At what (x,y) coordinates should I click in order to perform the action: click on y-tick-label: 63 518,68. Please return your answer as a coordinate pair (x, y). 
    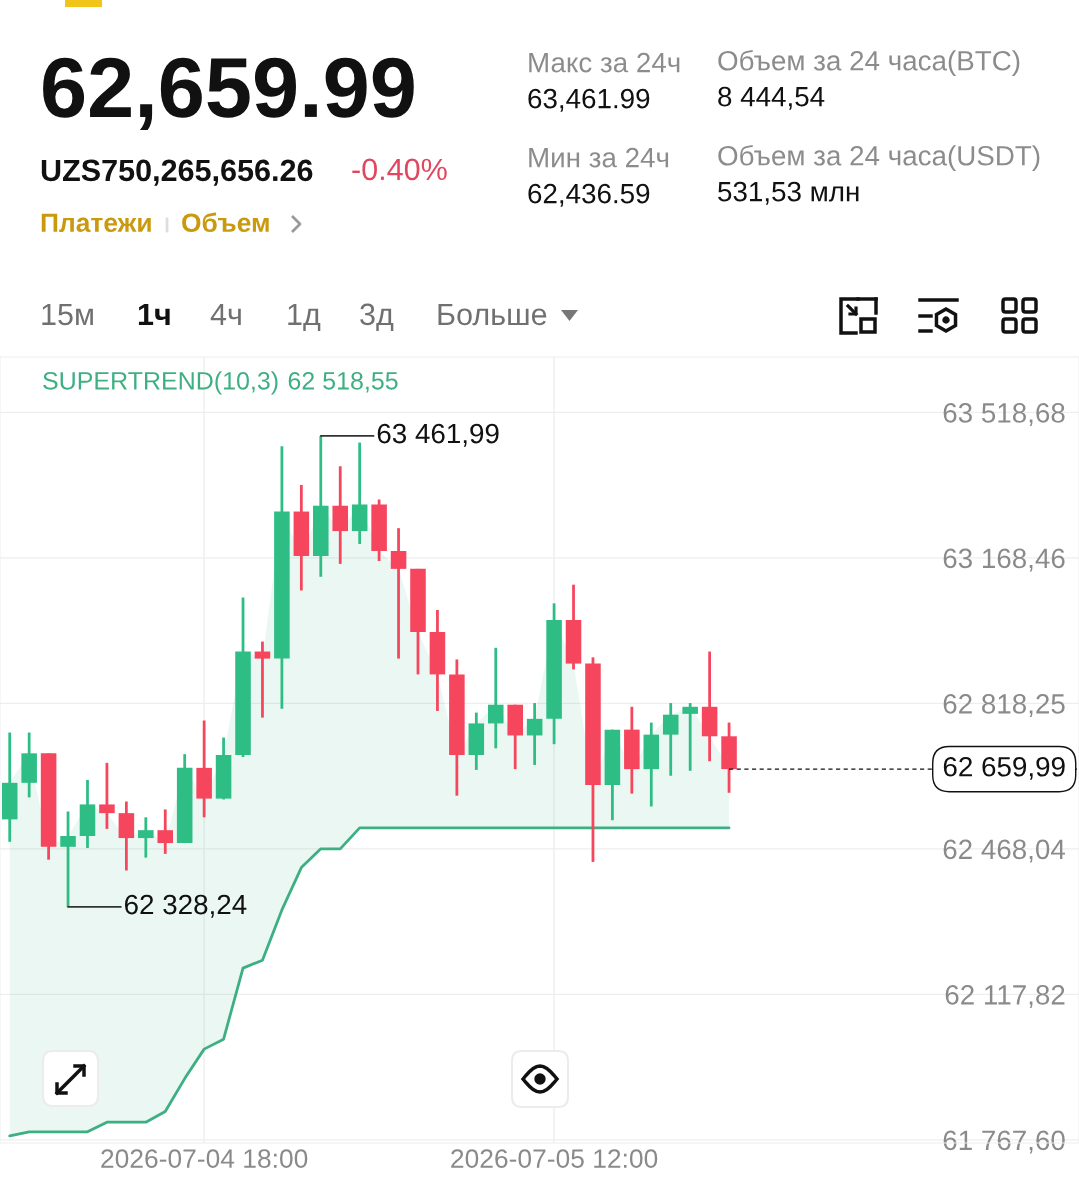
    Looking at the image, I should click on (1004, 415).